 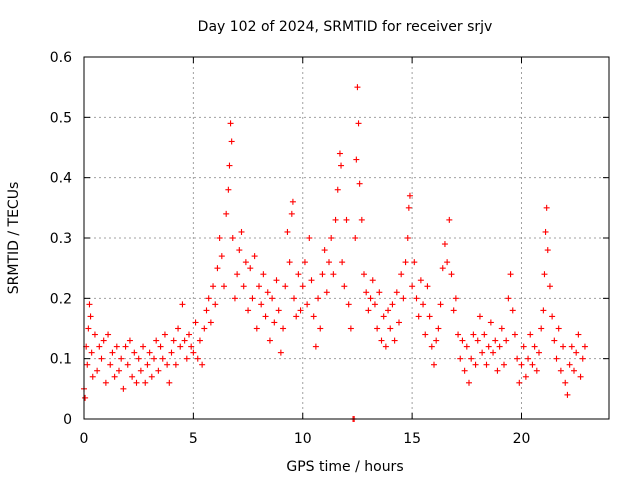 I want to click on y-axis-label: SRMTID / TECUs, so click(x=14, y=238).